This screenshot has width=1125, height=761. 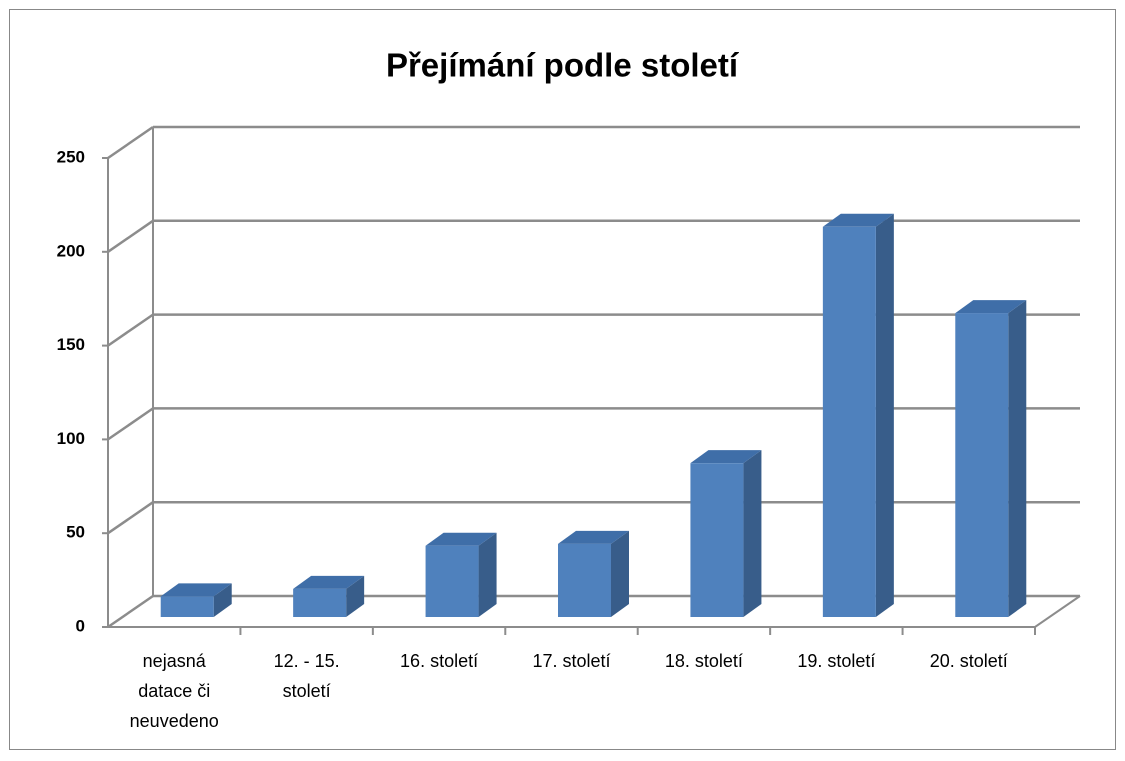 I want to click on y-tick-label: 150, so click(x=71, y=344).